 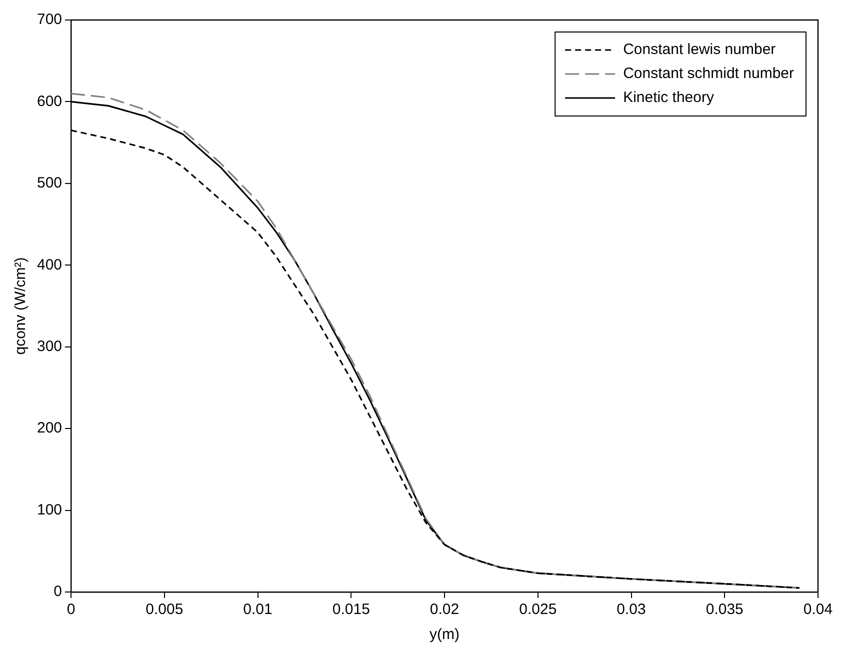 I want to click on y-tick-label: 600, so click(x=49, y=101).